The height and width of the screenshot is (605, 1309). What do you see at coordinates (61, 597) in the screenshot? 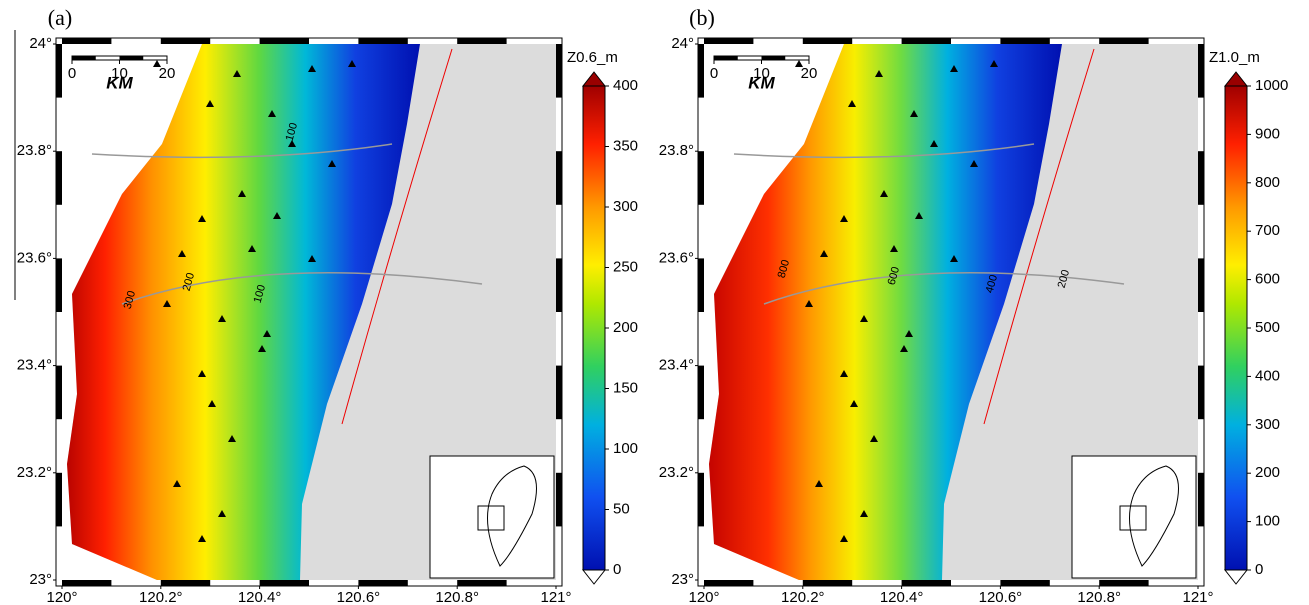
I see `lon-tick-label: 120°` at bounding box center [61, 597].